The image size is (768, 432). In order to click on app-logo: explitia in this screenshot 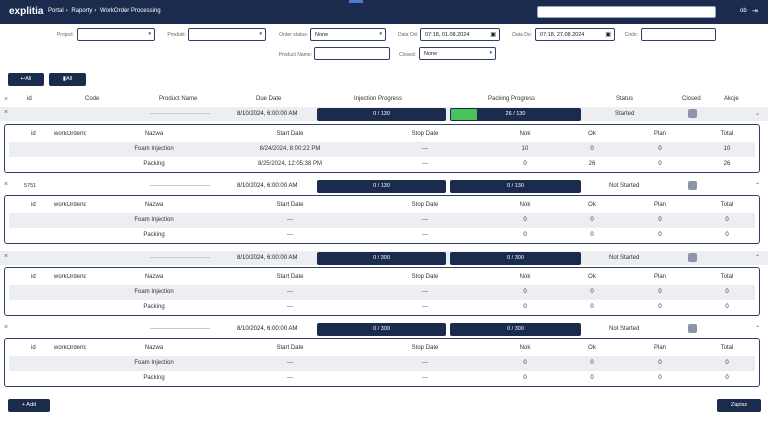, I will do `click(26, 11)`.